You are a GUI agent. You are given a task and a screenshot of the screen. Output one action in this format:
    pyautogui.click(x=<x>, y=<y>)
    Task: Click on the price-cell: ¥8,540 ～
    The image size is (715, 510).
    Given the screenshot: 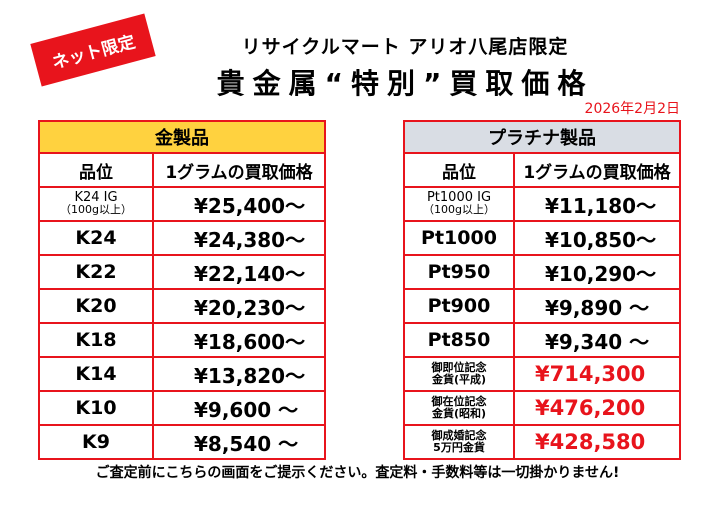 What is the action you would take?
    pyautogui.click(x=239, y=442)
    